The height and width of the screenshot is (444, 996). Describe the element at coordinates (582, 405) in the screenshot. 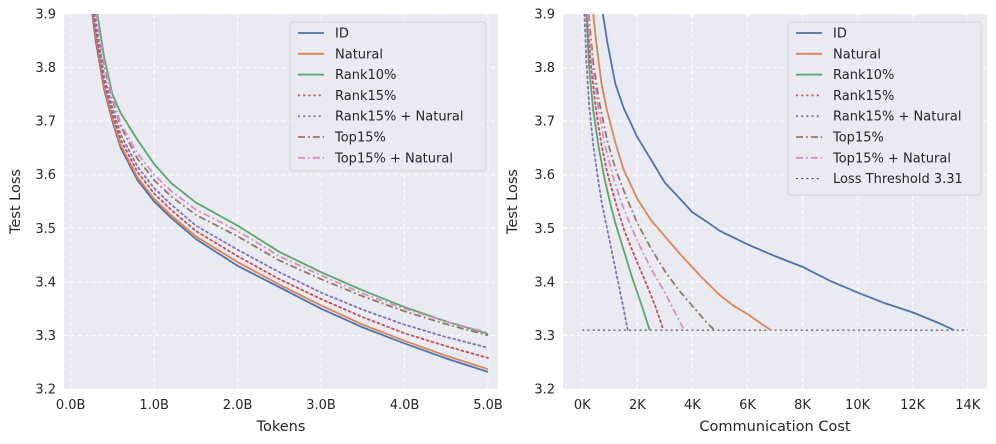

I see `x-tick-label: 0K` at that location.